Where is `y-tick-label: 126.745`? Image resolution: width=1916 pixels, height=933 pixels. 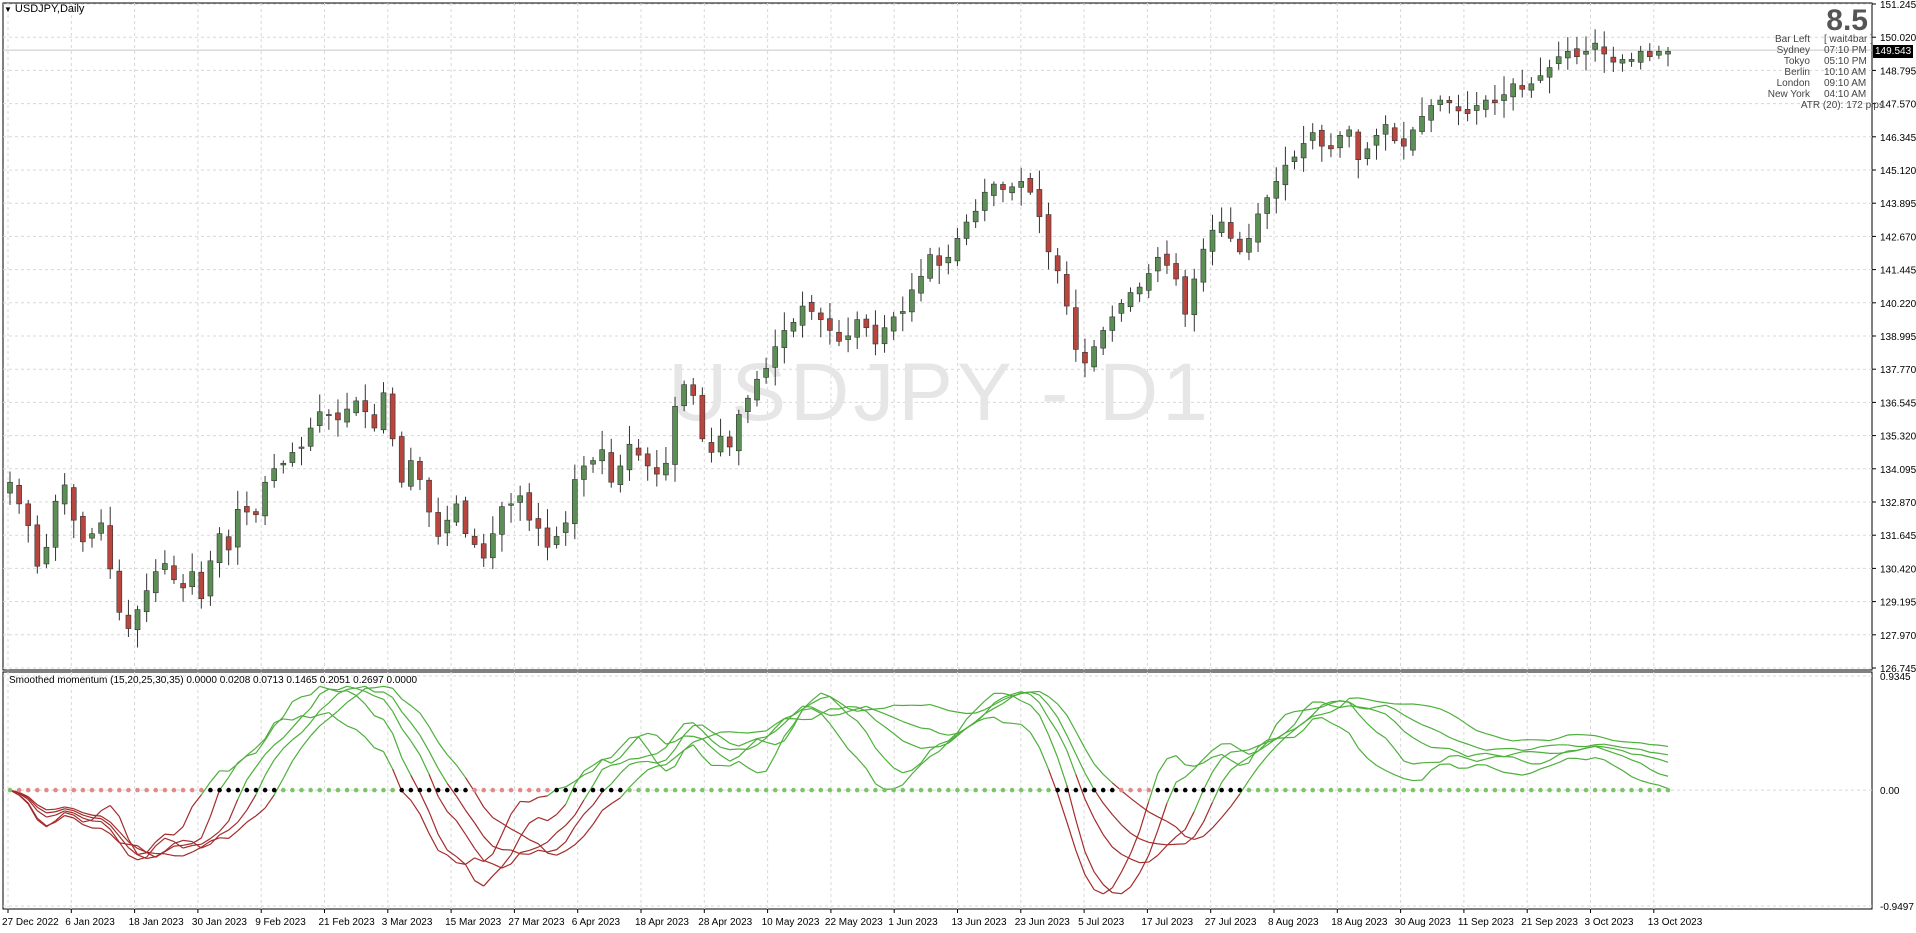 y-tick-label: 126.745 is located at coordinates (1898, 669).